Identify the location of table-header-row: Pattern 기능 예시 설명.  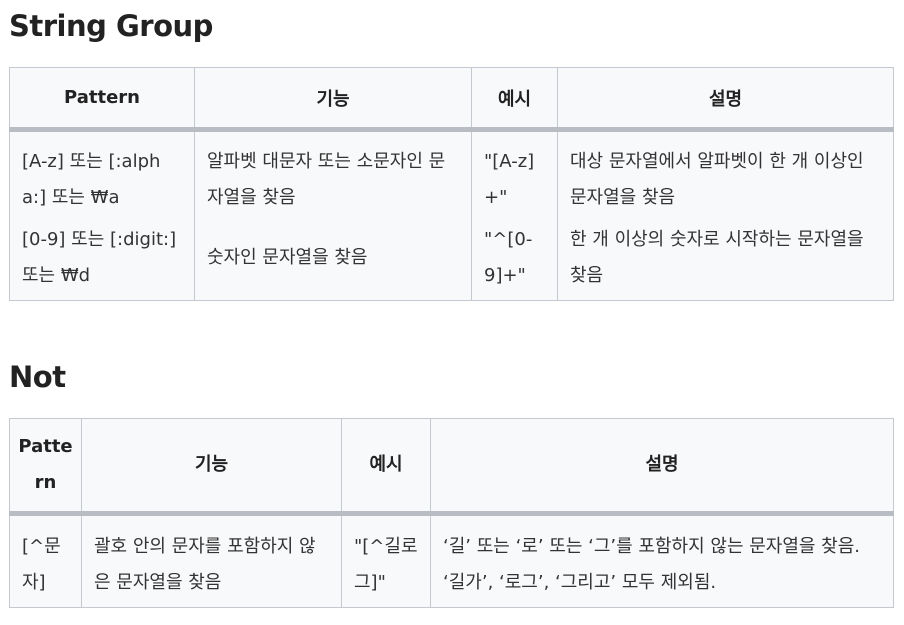
(451, 99).